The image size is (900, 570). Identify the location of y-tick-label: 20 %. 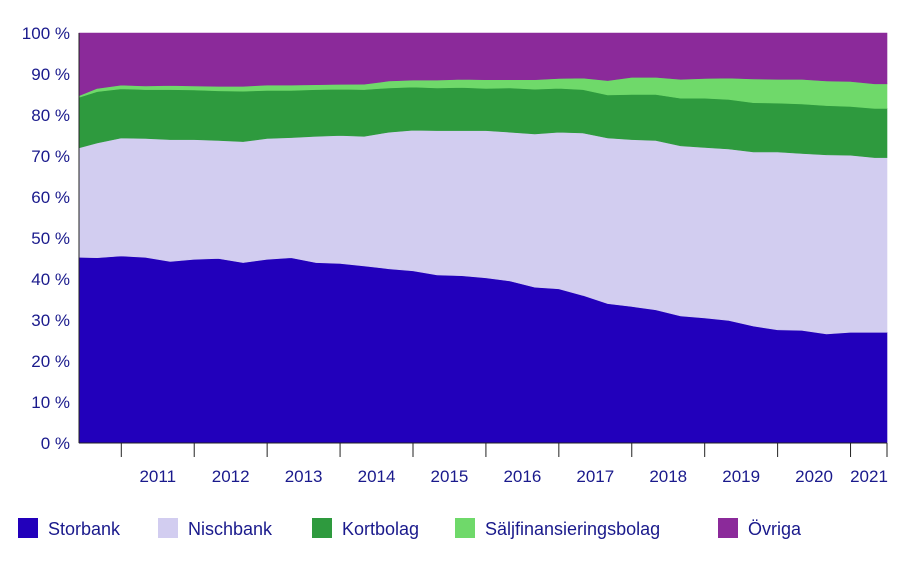
(50, 361).